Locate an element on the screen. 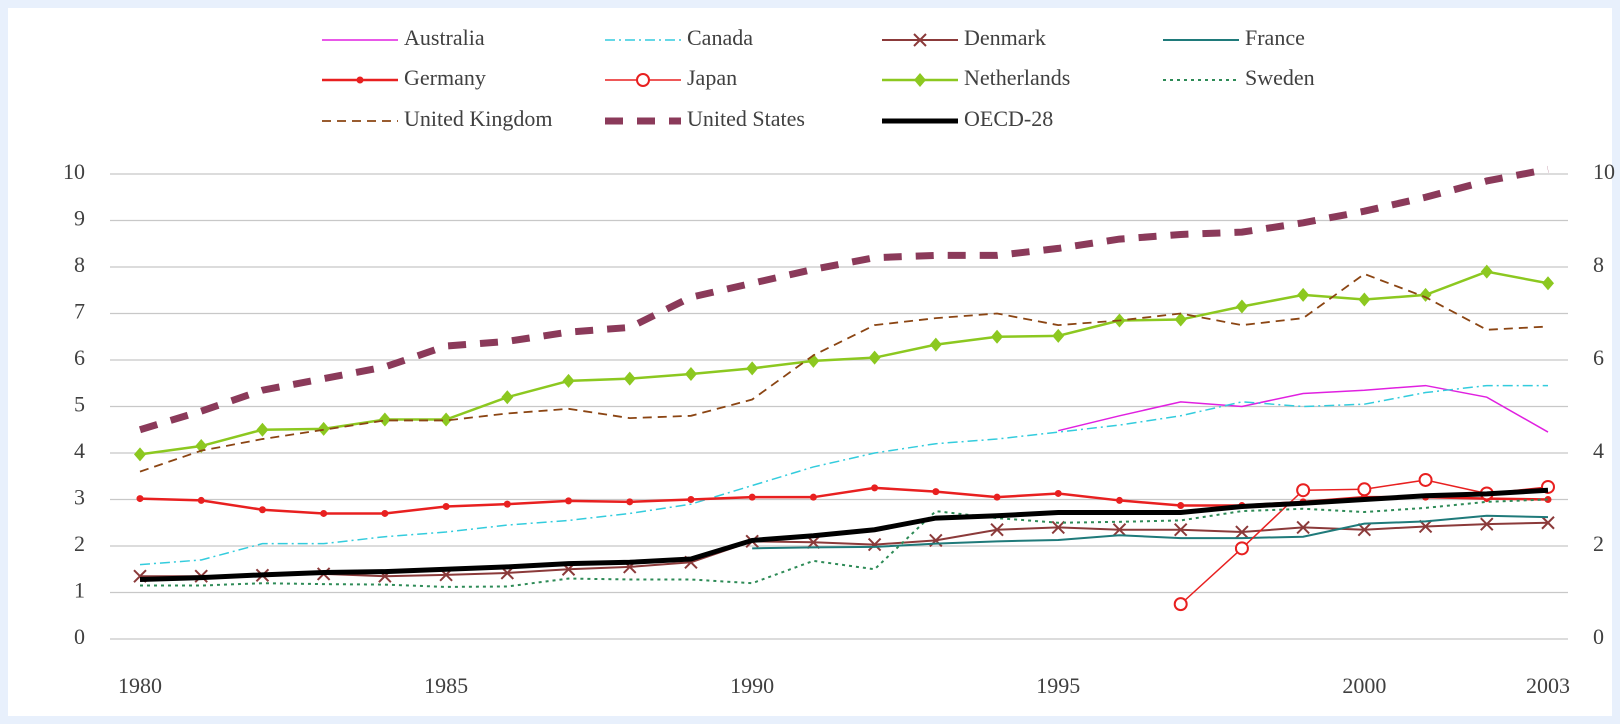 This screenshot has height=724, width=1620. x-tick-label: 2003 is located at coordinates (1548, 685).